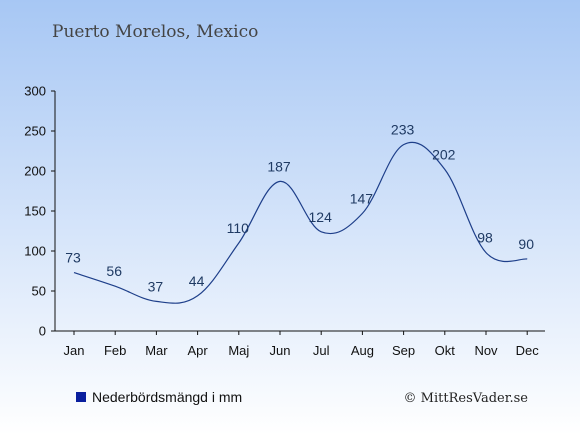 Image resolution: width=580 pixels, height=435 pixels. I want to click on y-tick-label: 100, so click(35, 251).